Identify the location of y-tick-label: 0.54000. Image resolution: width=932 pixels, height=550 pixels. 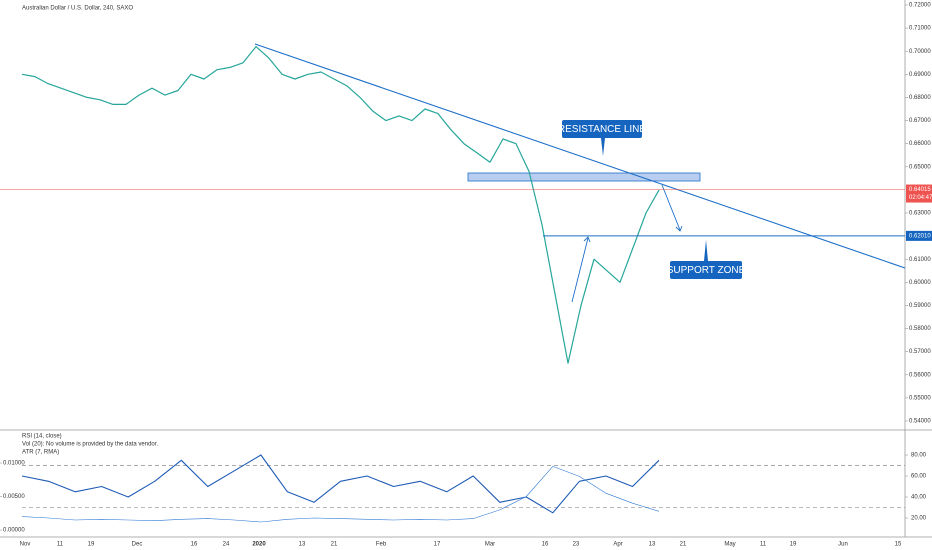
(920, 422).